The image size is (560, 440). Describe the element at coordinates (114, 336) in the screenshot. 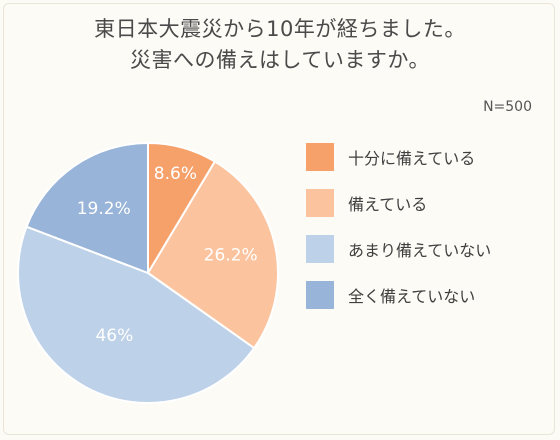

I see `slice-value-label: 46%` at that location.